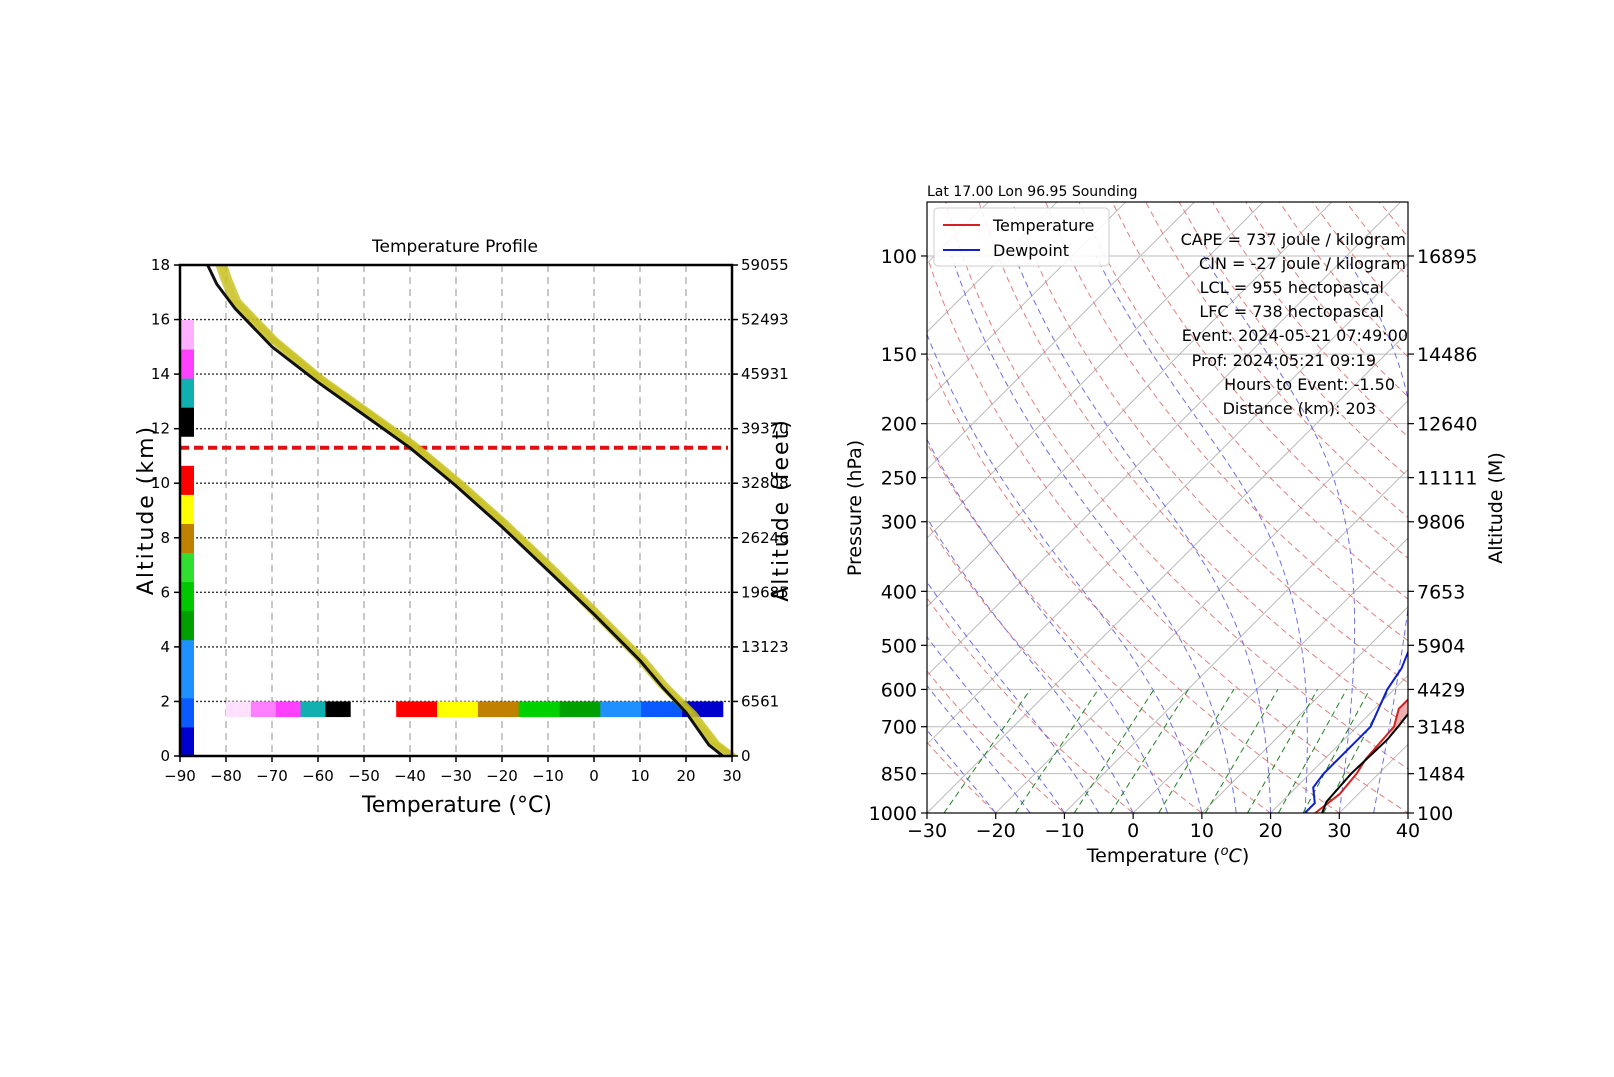 The height and width of the screenshot is (1077, 1614). Describe the element at coordinates (855, 508) in the screenshot. I see `right-y-axis-label: Pressure (hPa)` at that location.